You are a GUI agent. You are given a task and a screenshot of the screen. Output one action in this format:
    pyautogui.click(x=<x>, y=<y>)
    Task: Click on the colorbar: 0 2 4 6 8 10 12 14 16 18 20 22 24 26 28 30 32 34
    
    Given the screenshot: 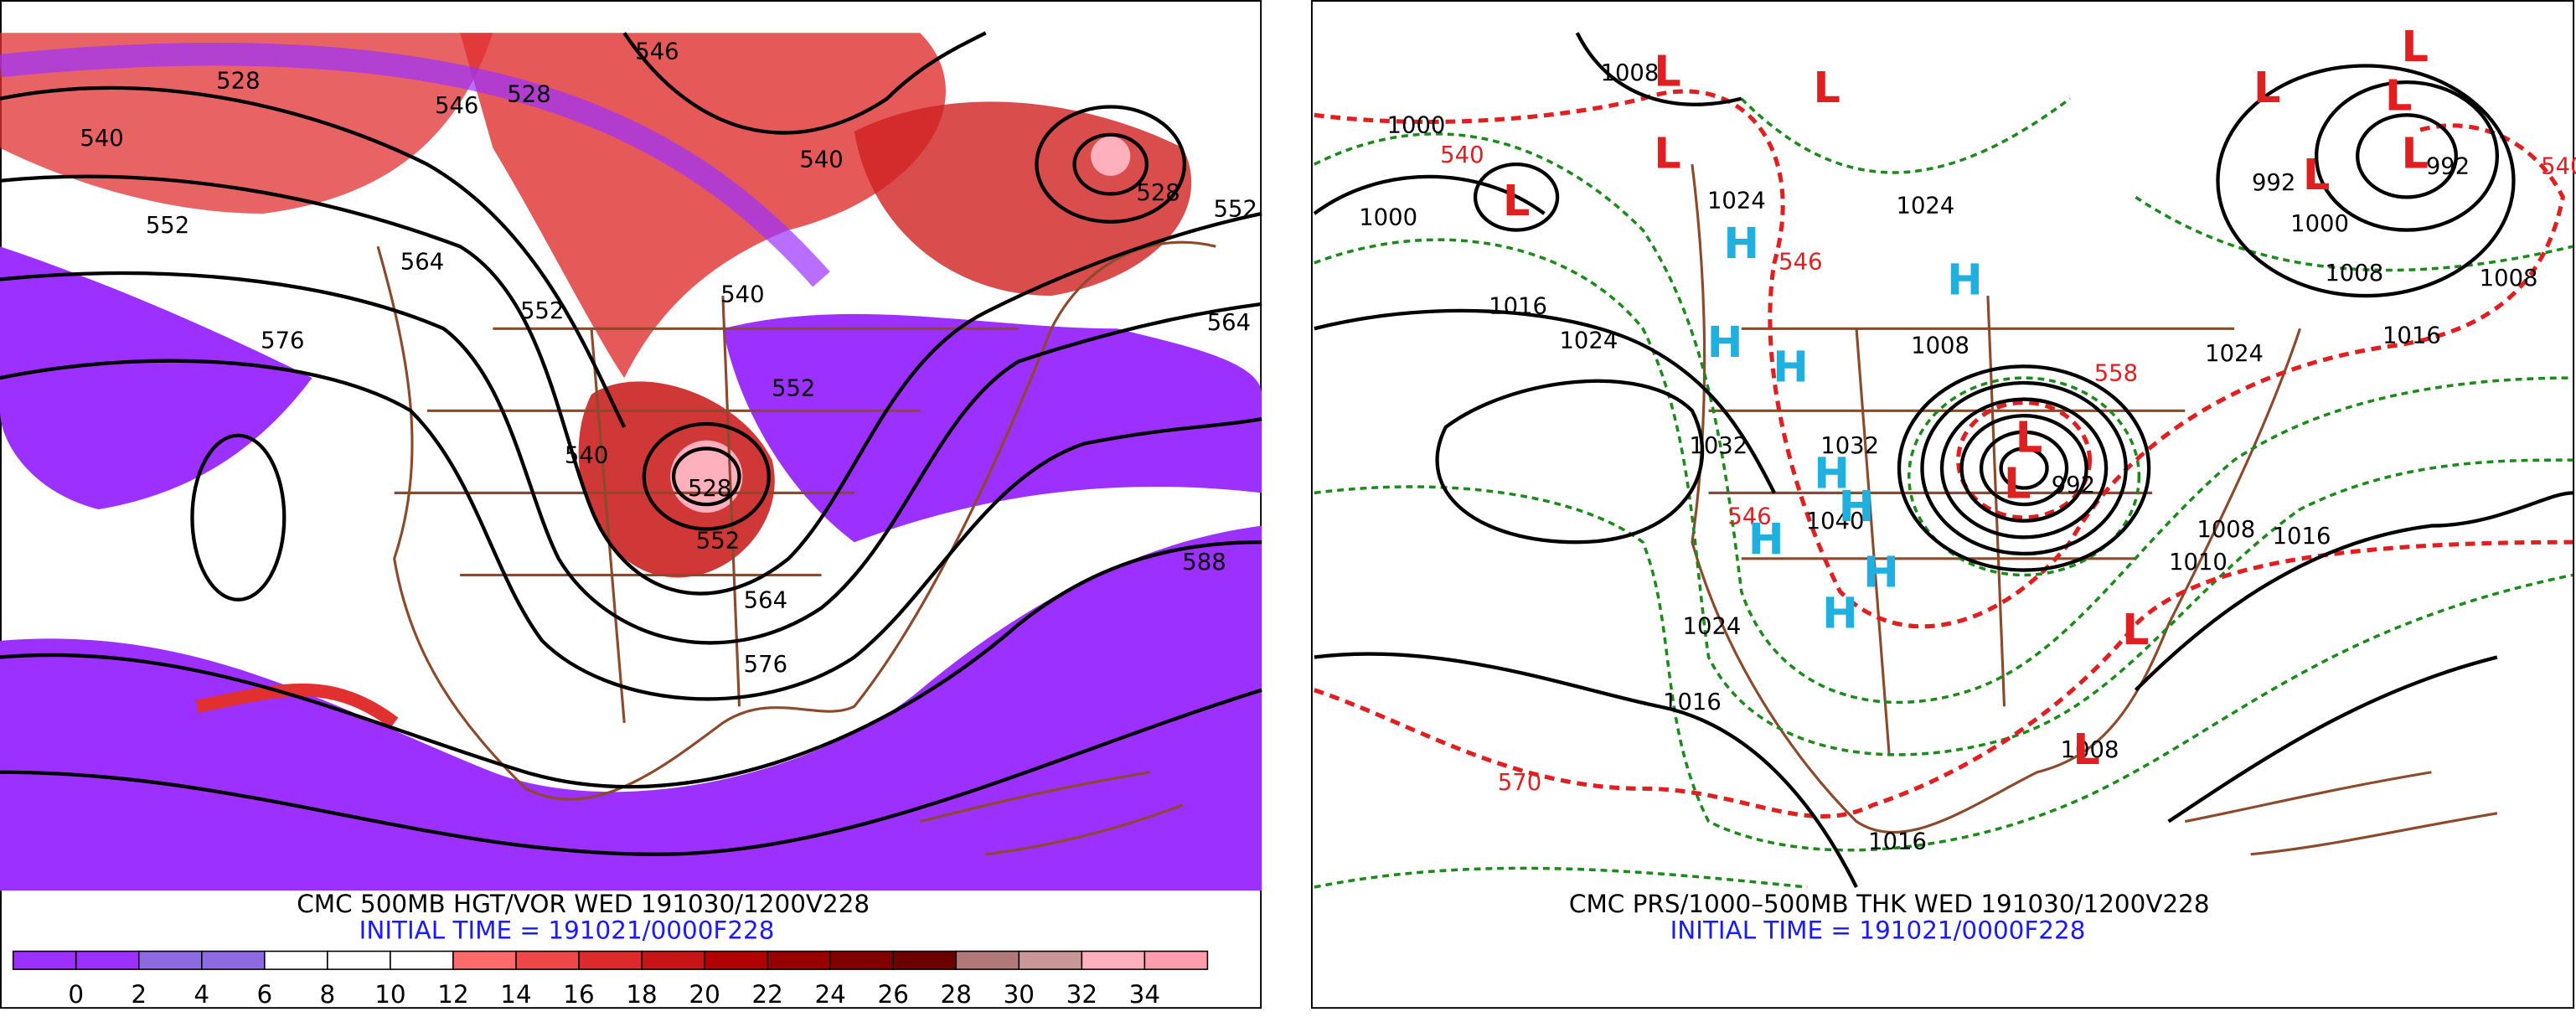 What is the action you would take?
    pyautogui.click(x=610, y=980)
    